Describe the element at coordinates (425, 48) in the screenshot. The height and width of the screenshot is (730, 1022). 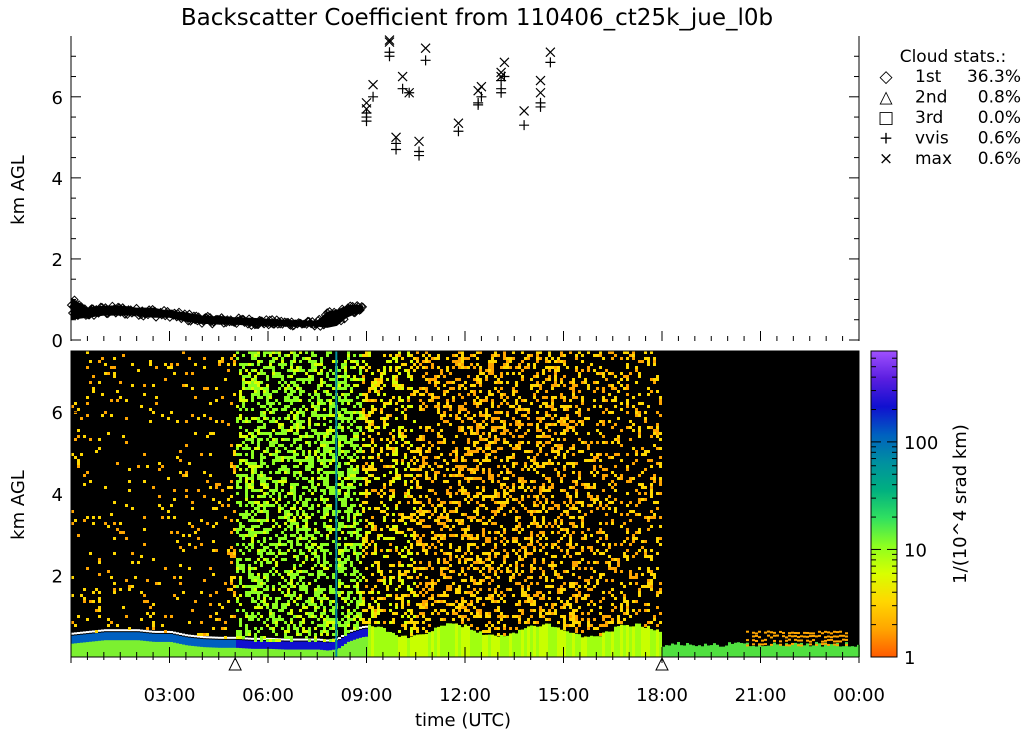
I see `max-point` at that location.